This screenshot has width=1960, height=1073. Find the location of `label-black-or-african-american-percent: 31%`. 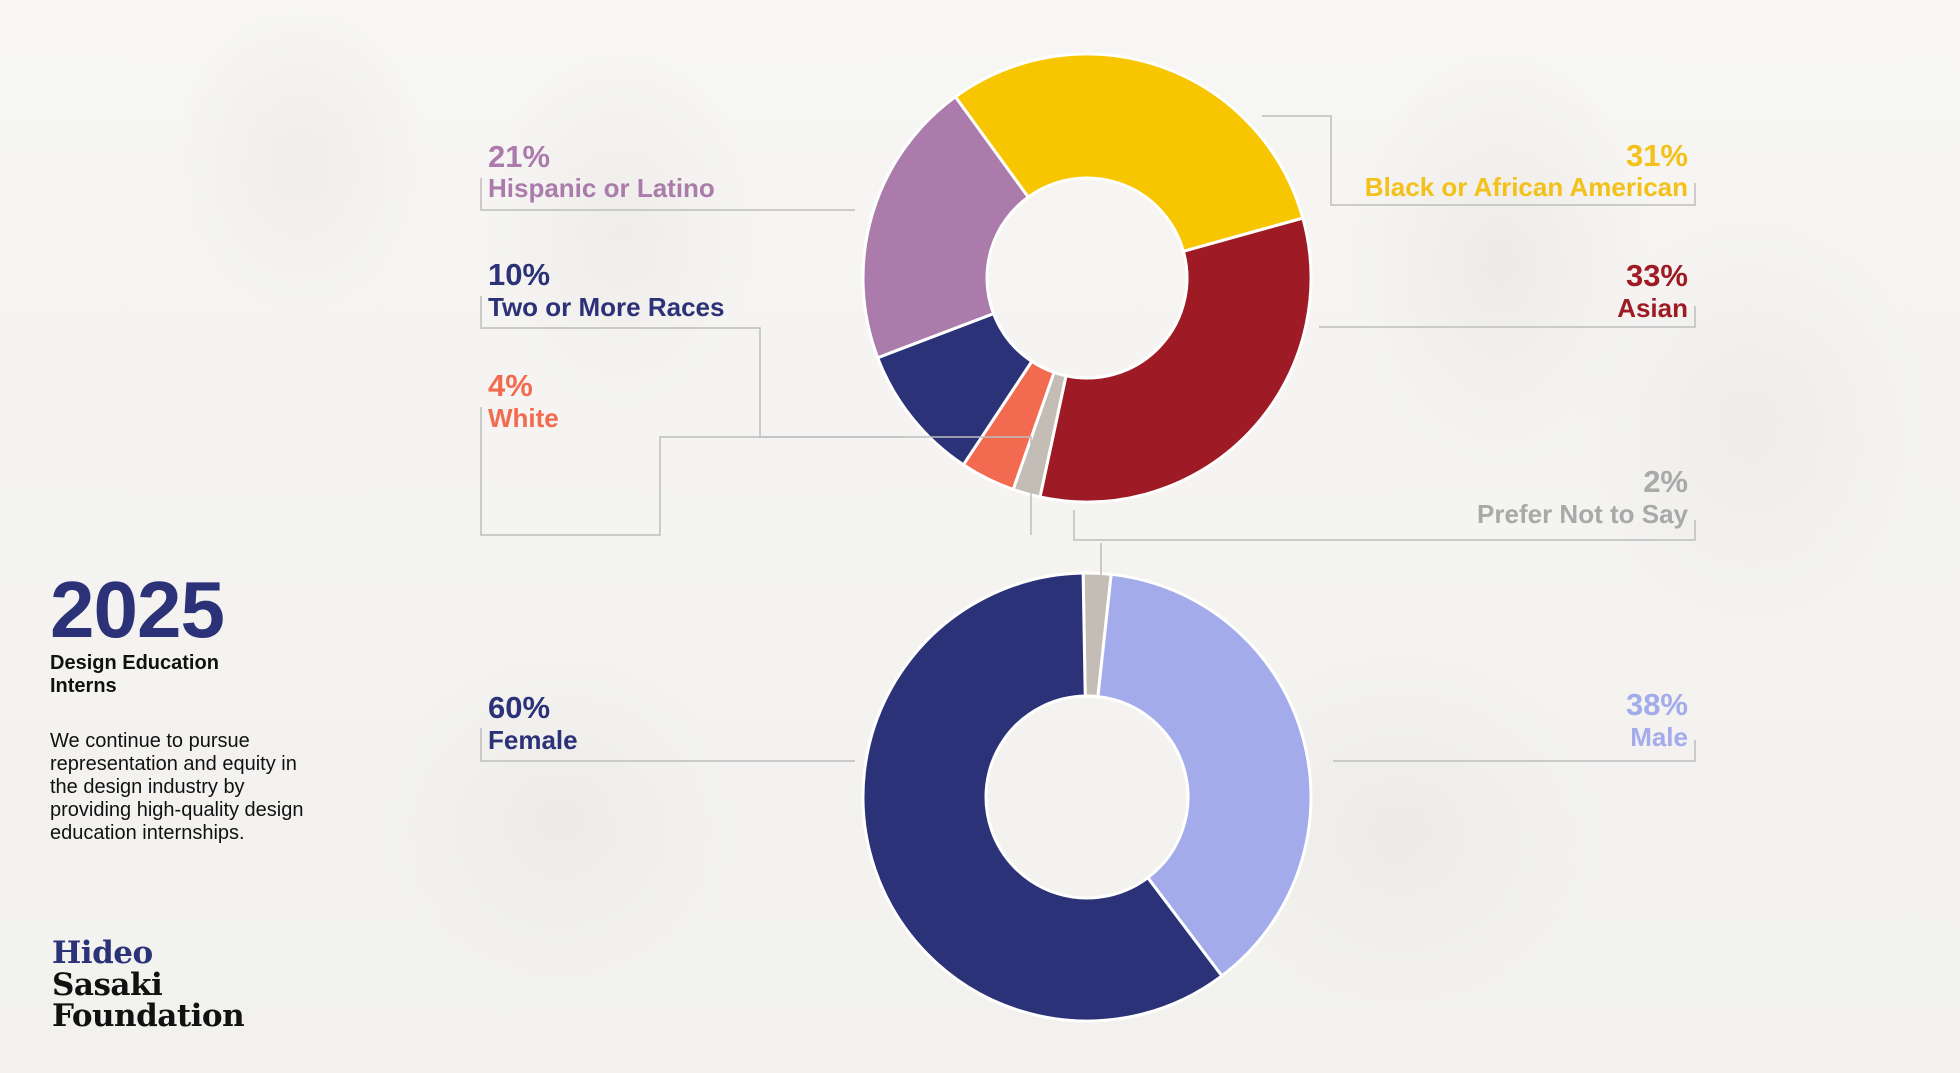

label-black-or-african-american-percent: 31% is located at coordinates (1657, 155).